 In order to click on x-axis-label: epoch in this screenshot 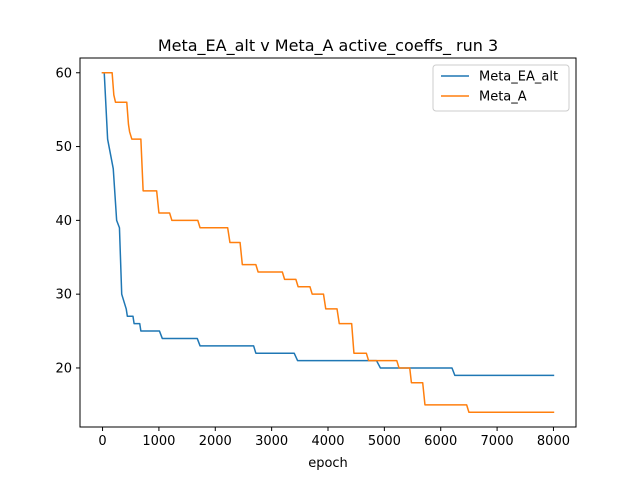, I will do `click(328, 463)`.